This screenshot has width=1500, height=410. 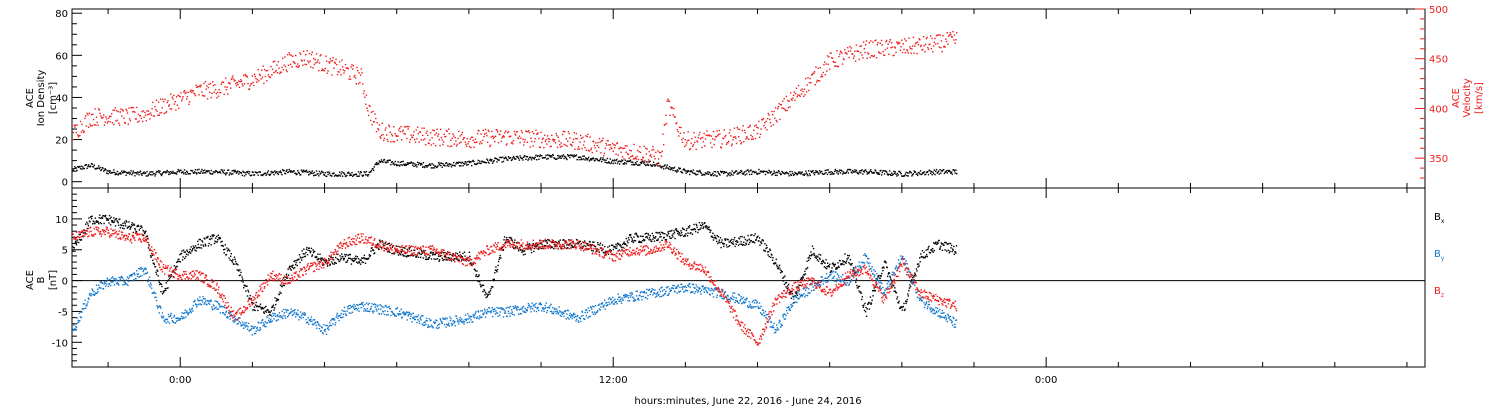 I want to click on top-left-tick-label: 80, so click(x=61, y=14).